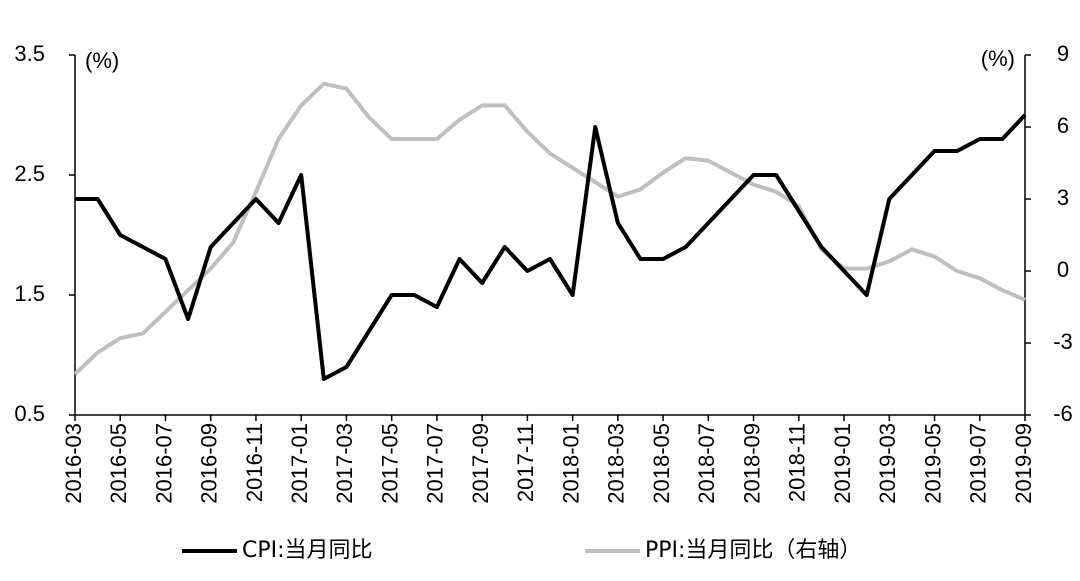 This screenshot has width=1080, height=581. Describe the element at coordinates (29, 53) in the screenshot. I see `y-tick-label: 3.5` at that location.